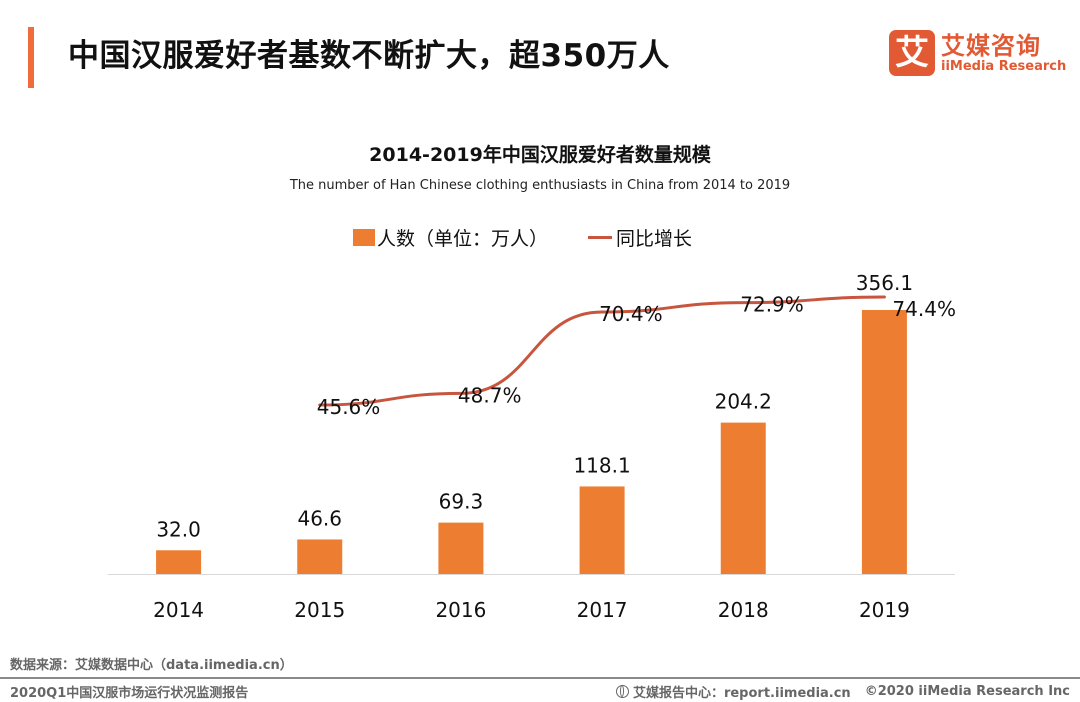 The height and width of the screenshot is (702, 1080). Describe the element at coordinates (129, 693) in the screenshot. I see `report-name: 2020Q1中国汉服市场运行状况监测报告` at that location.